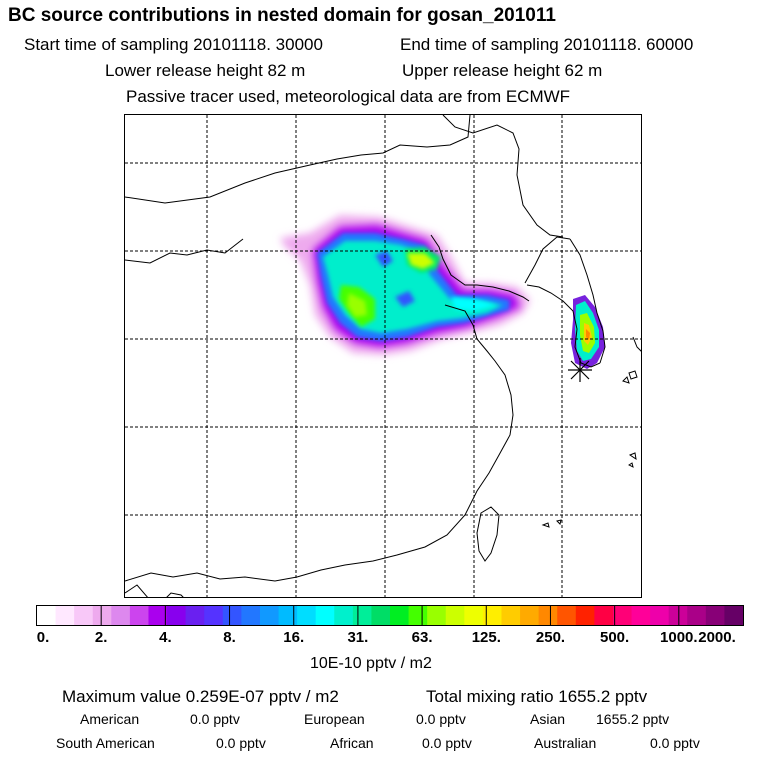 This screenshot has width=768, height=768. What do you see at coordinates (352, 743) in the screenshot?
I see `african-label: African` at bounding box center [352, 743].